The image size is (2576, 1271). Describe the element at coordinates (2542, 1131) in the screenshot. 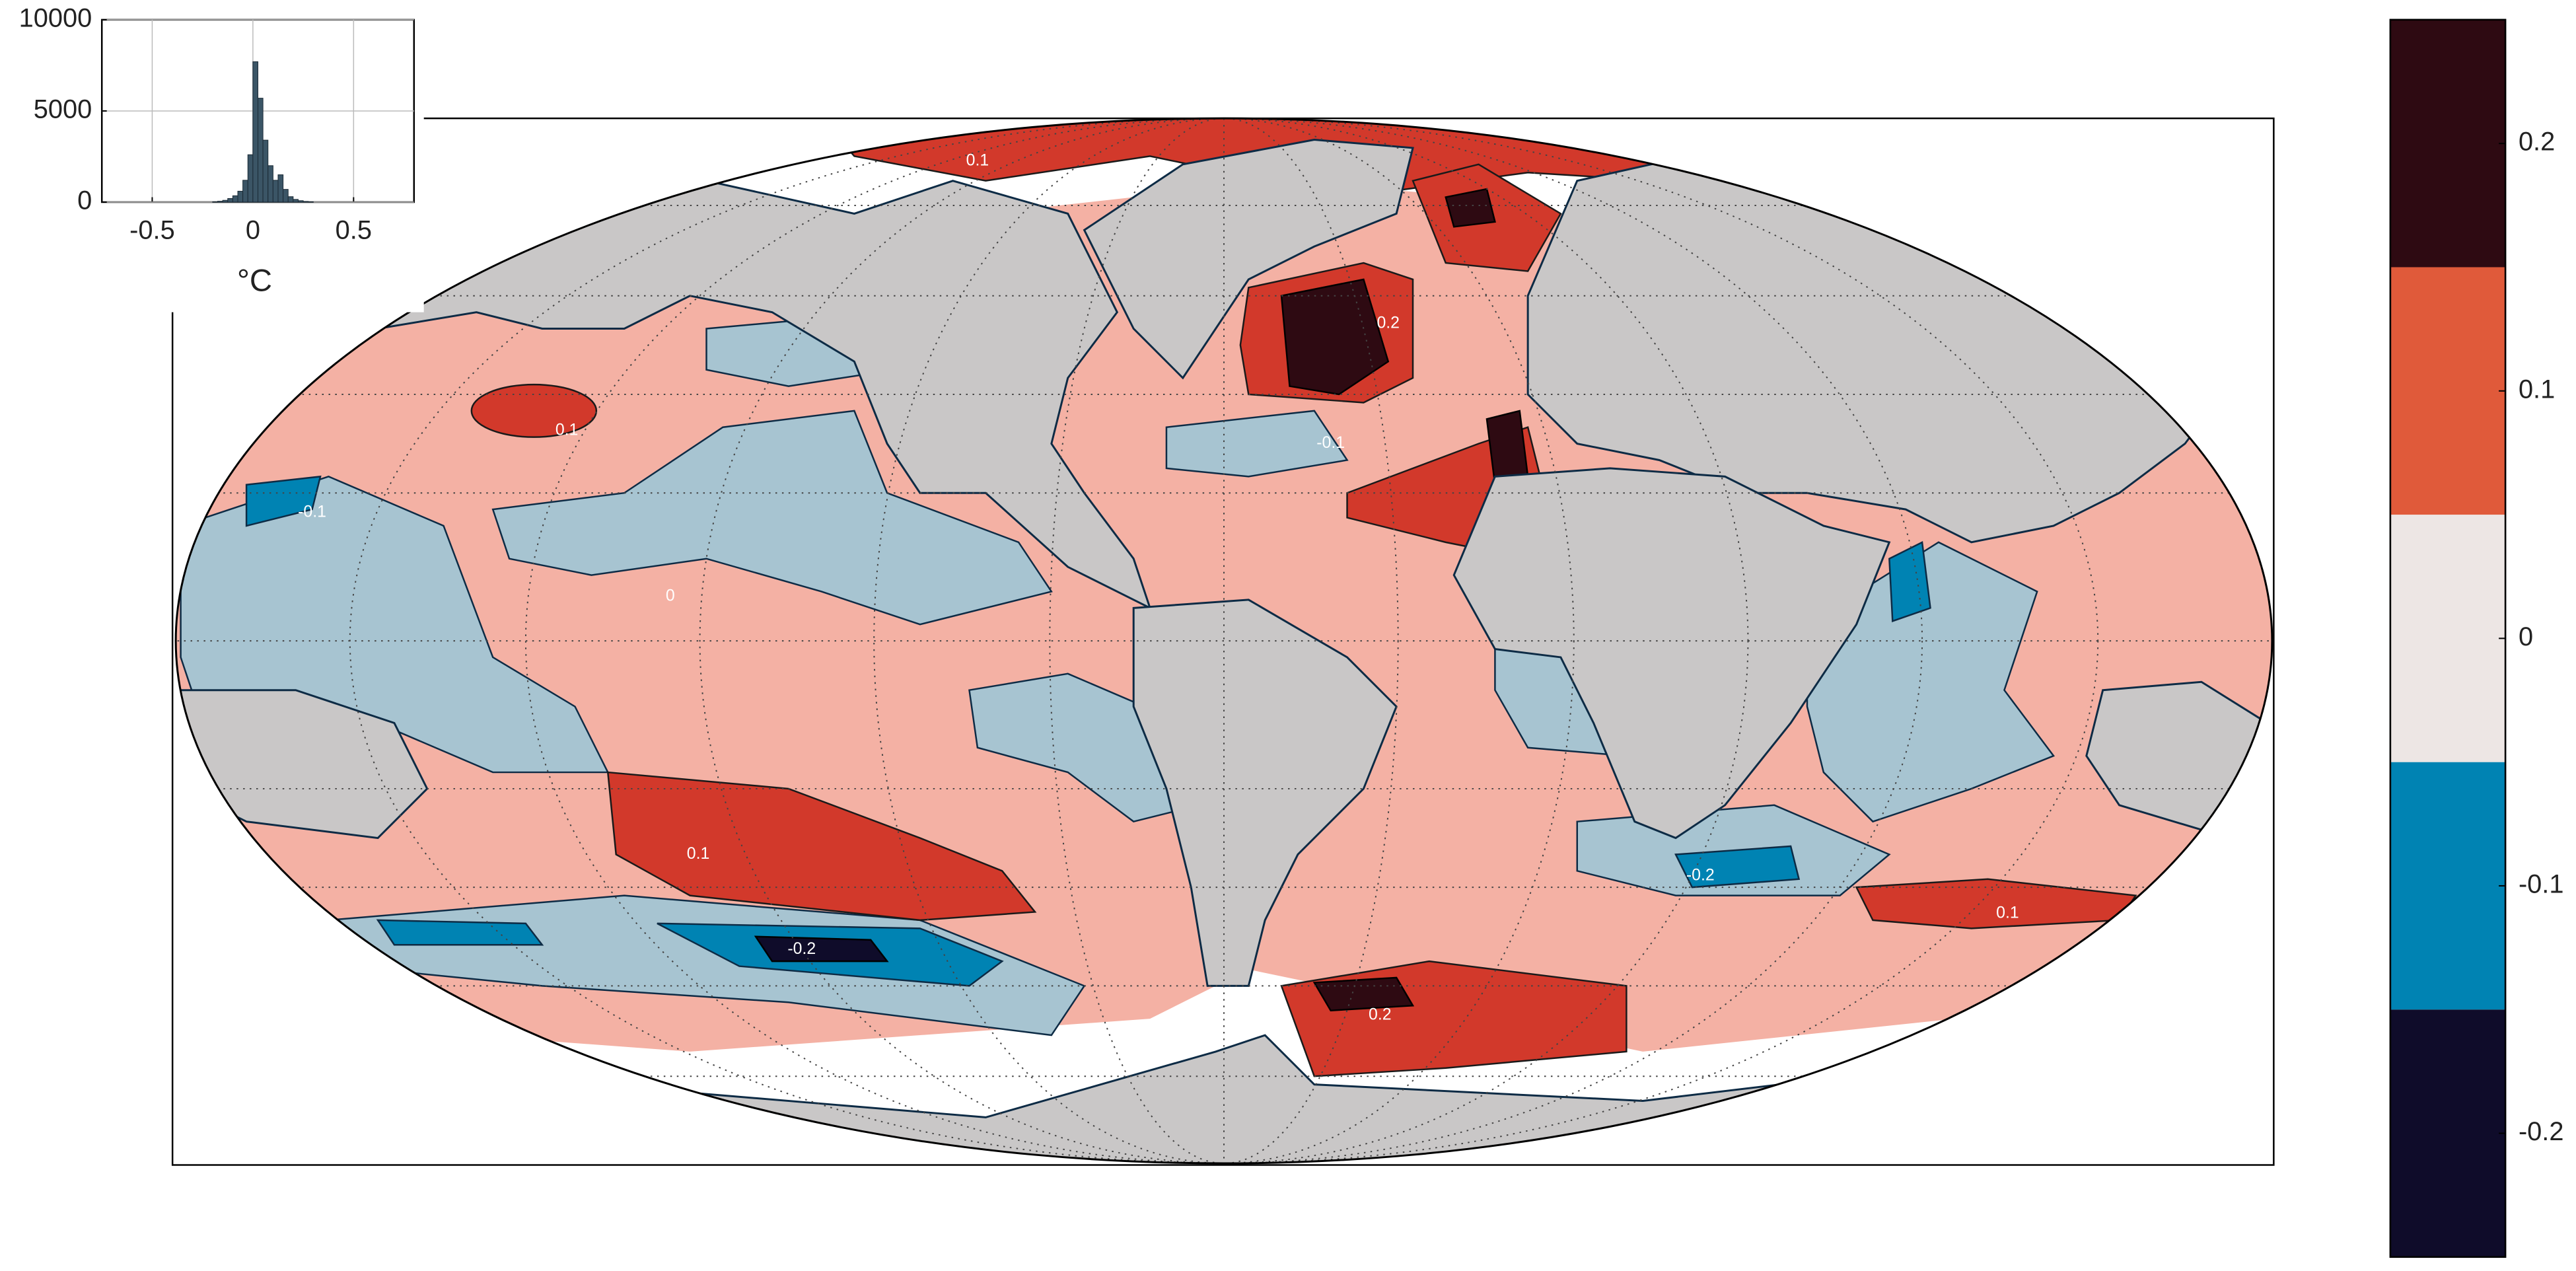

I see `colorbar-tick-label: -0.2` at that location.